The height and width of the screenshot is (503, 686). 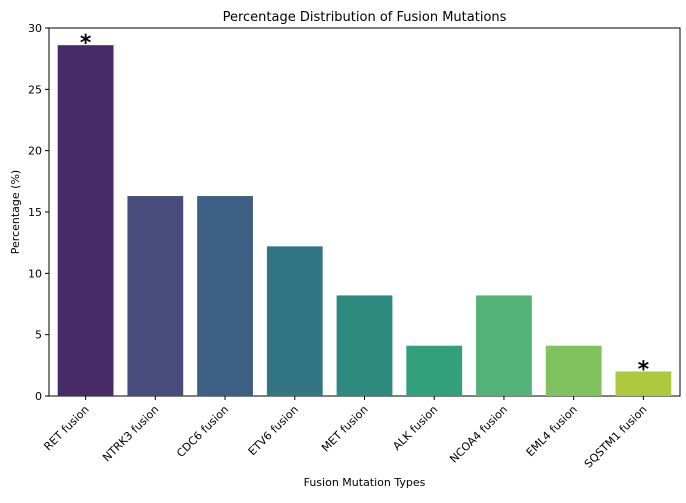 What do you see at coordinates (155, 296) in the screenshot?
I see `bar-ntrk3-fusion` at bounding box center [155, 296].